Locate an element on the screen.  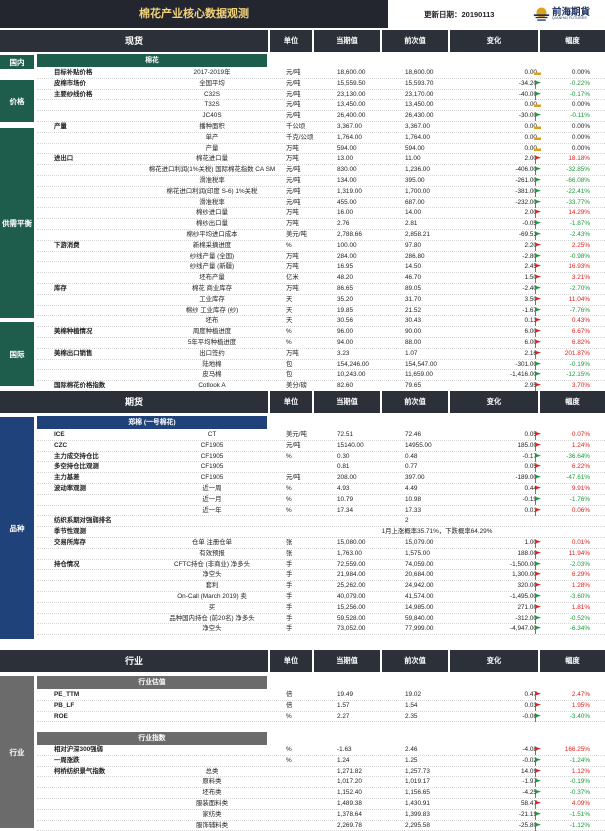
row-pct: -0.37% is located at coordinates (579, 793).